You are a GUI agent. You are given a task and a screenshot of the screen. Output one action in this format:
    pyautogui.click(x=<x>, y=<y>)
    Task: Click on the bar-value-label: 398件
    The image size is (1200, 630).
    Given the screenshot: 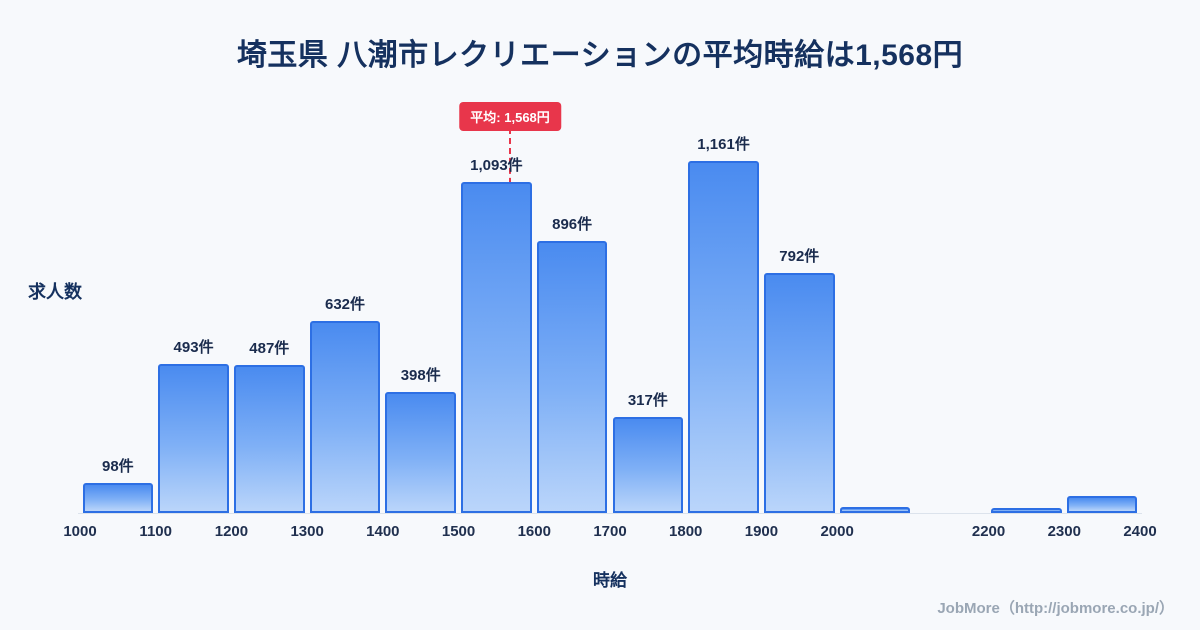 What is the action you would take?
    pyautogui.click(x=420, y=376)
    